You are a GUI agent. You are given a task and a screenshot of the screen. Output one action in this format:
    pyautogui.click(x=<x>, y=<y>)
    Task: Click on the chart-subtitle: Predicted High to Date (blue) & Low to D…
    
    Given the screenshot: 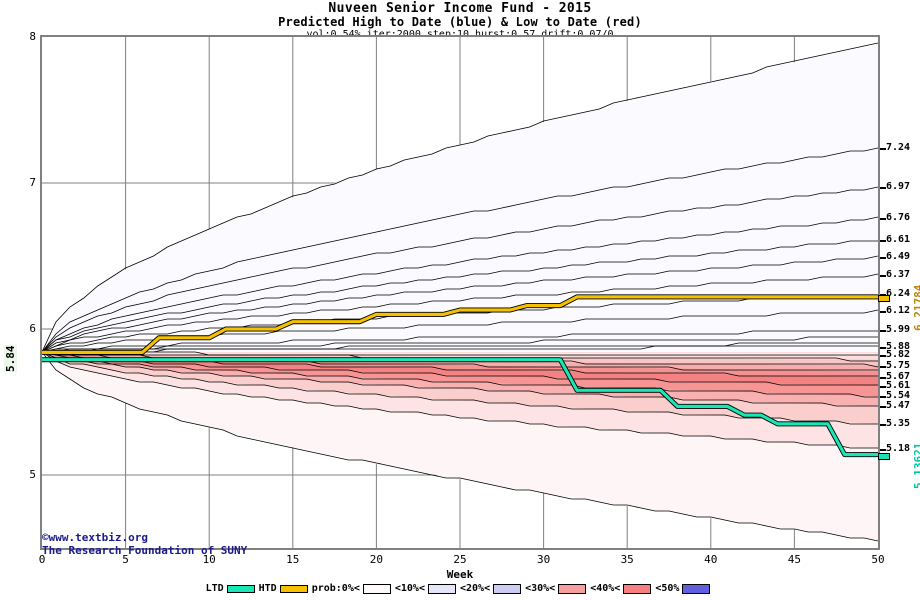 What is the action you would take?
    pyautogui.click(x=460, y=22)
    